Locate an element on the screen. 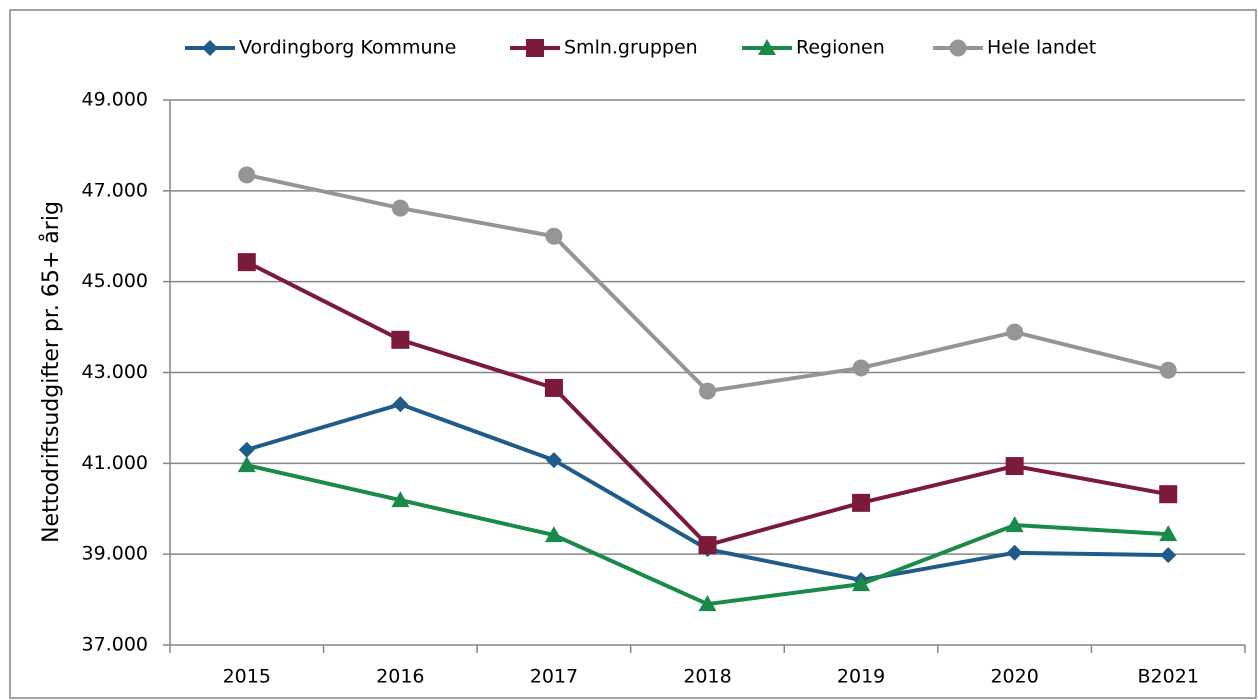 The image size is (1258, 700). legend-label: Regionen is located at coordinates (840, 48).